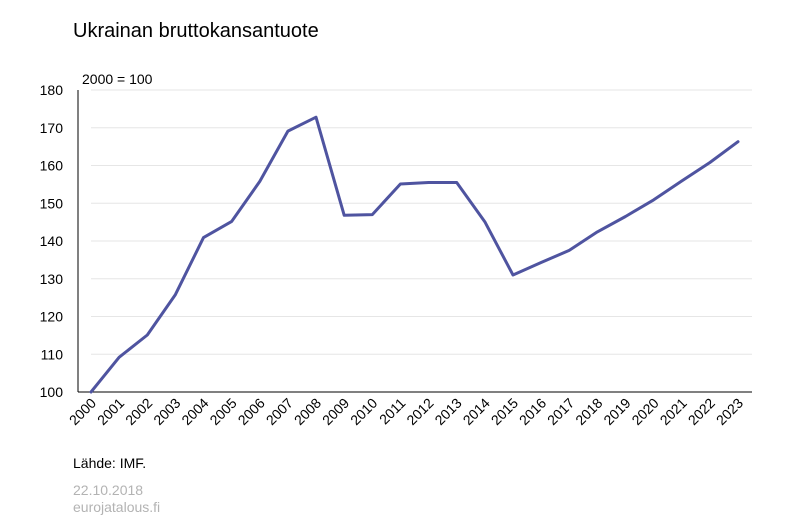 This screenshot has width=800, height=523. I want to click on y-tick-label: 160, so click(52, 166).